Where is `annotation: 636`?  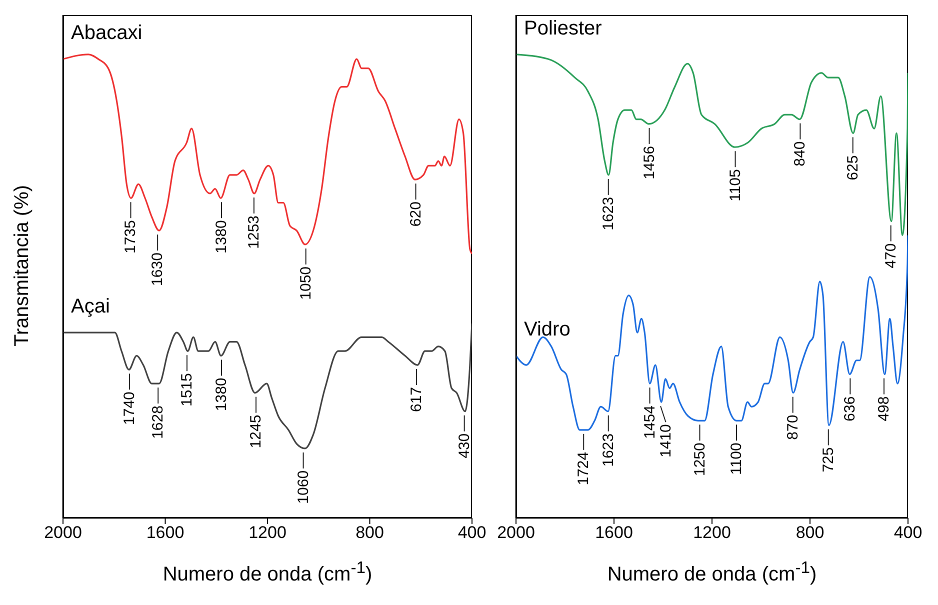 annotation: 636 is located at coordinates (850, 409).